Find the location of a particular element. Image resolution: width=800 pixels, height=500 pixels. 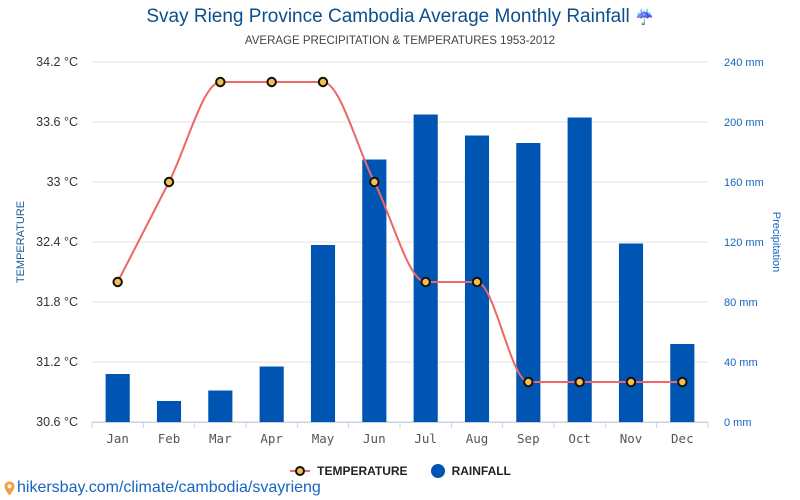

x-tick-label: Dec is located at coordinates (682, 438).